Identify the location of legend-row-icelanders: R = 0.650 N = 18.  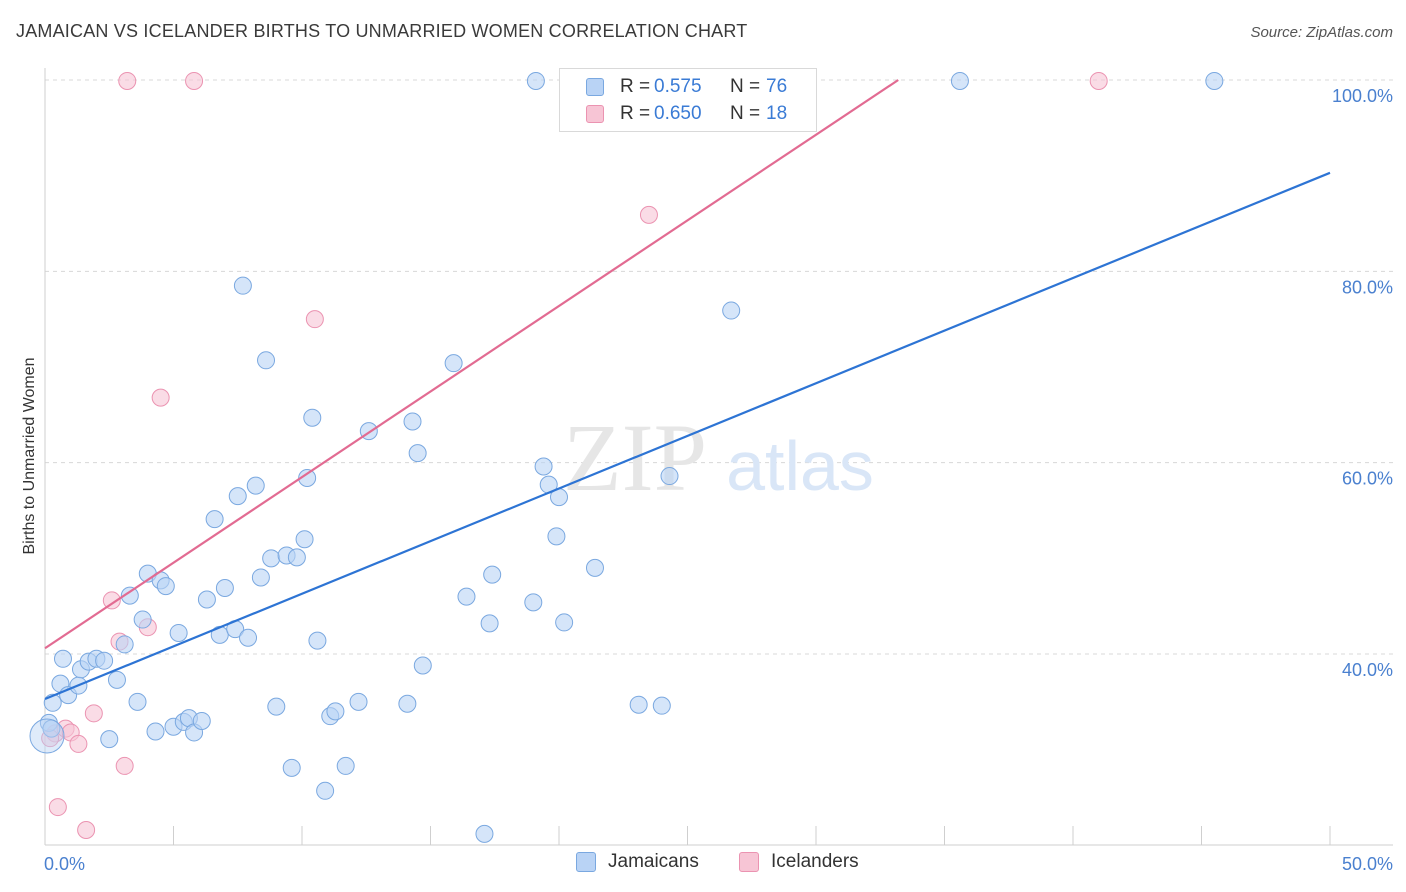
(686, 114).